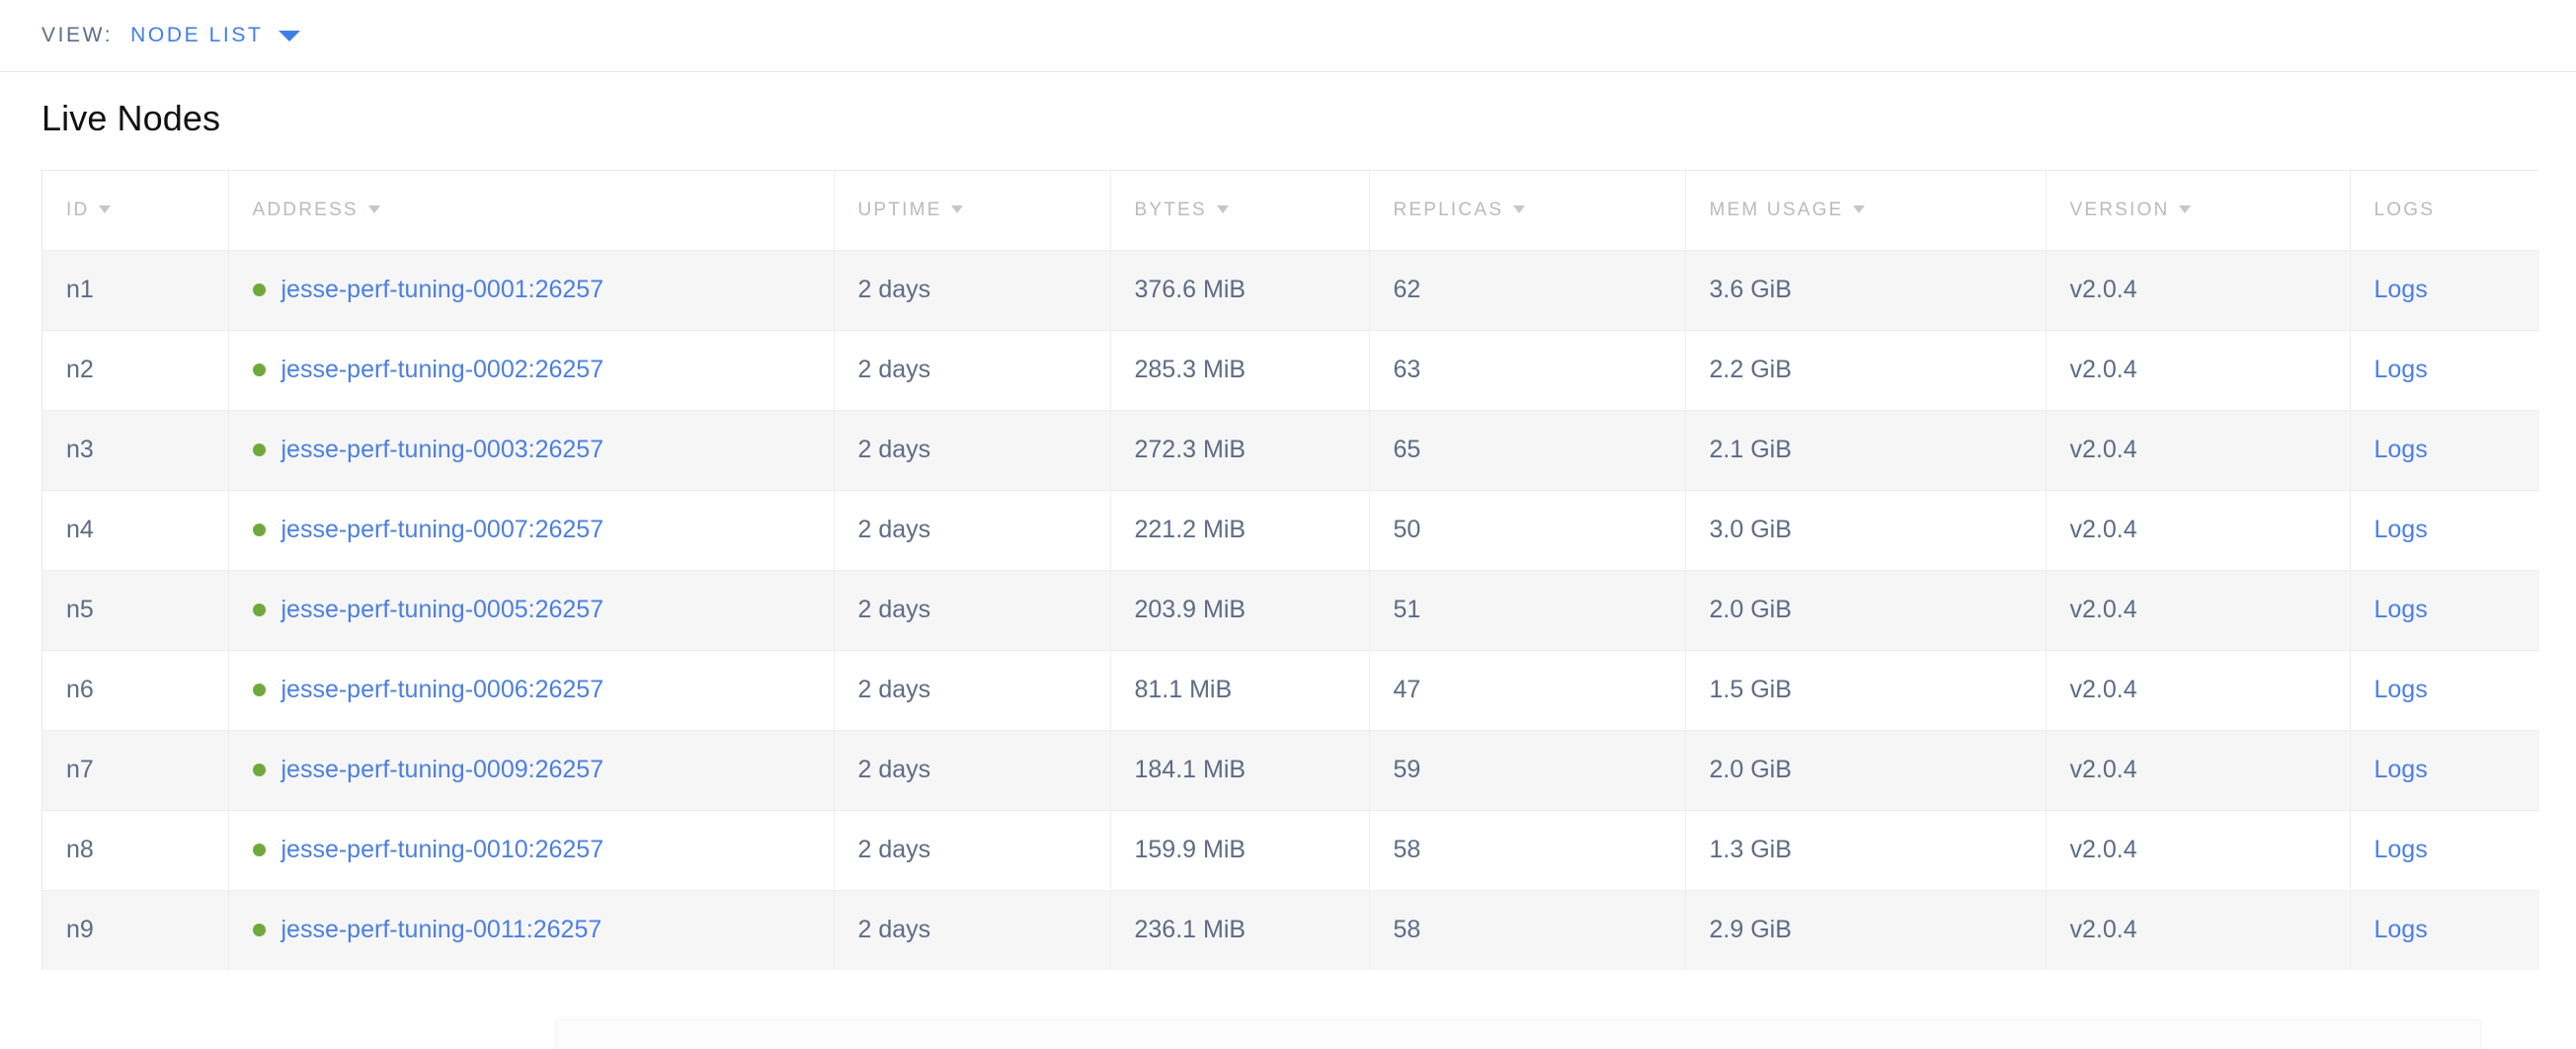  Describe the element at coordinates (1866, 929) in the screenshot. I see `node-mem-usage-cell: 2.9 GiB` at that location.